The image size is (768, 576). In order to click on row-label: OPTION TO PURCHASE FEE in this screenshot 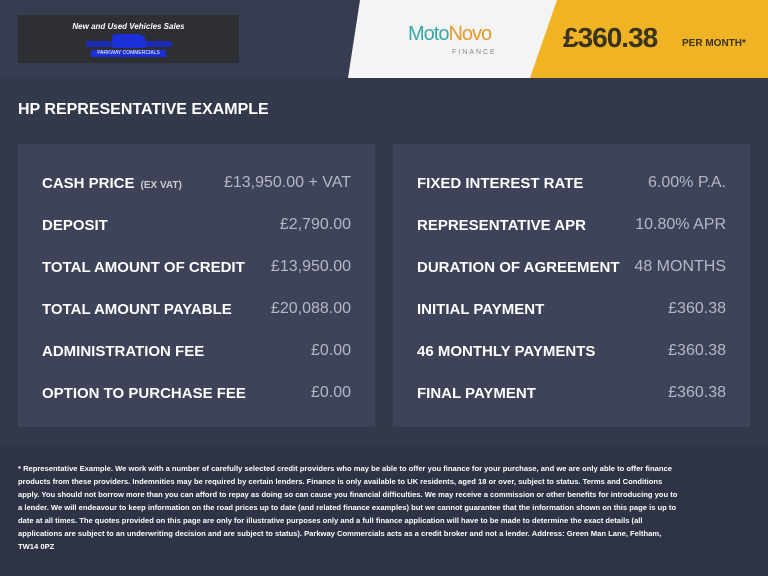, I will do `click(144, 393)`.